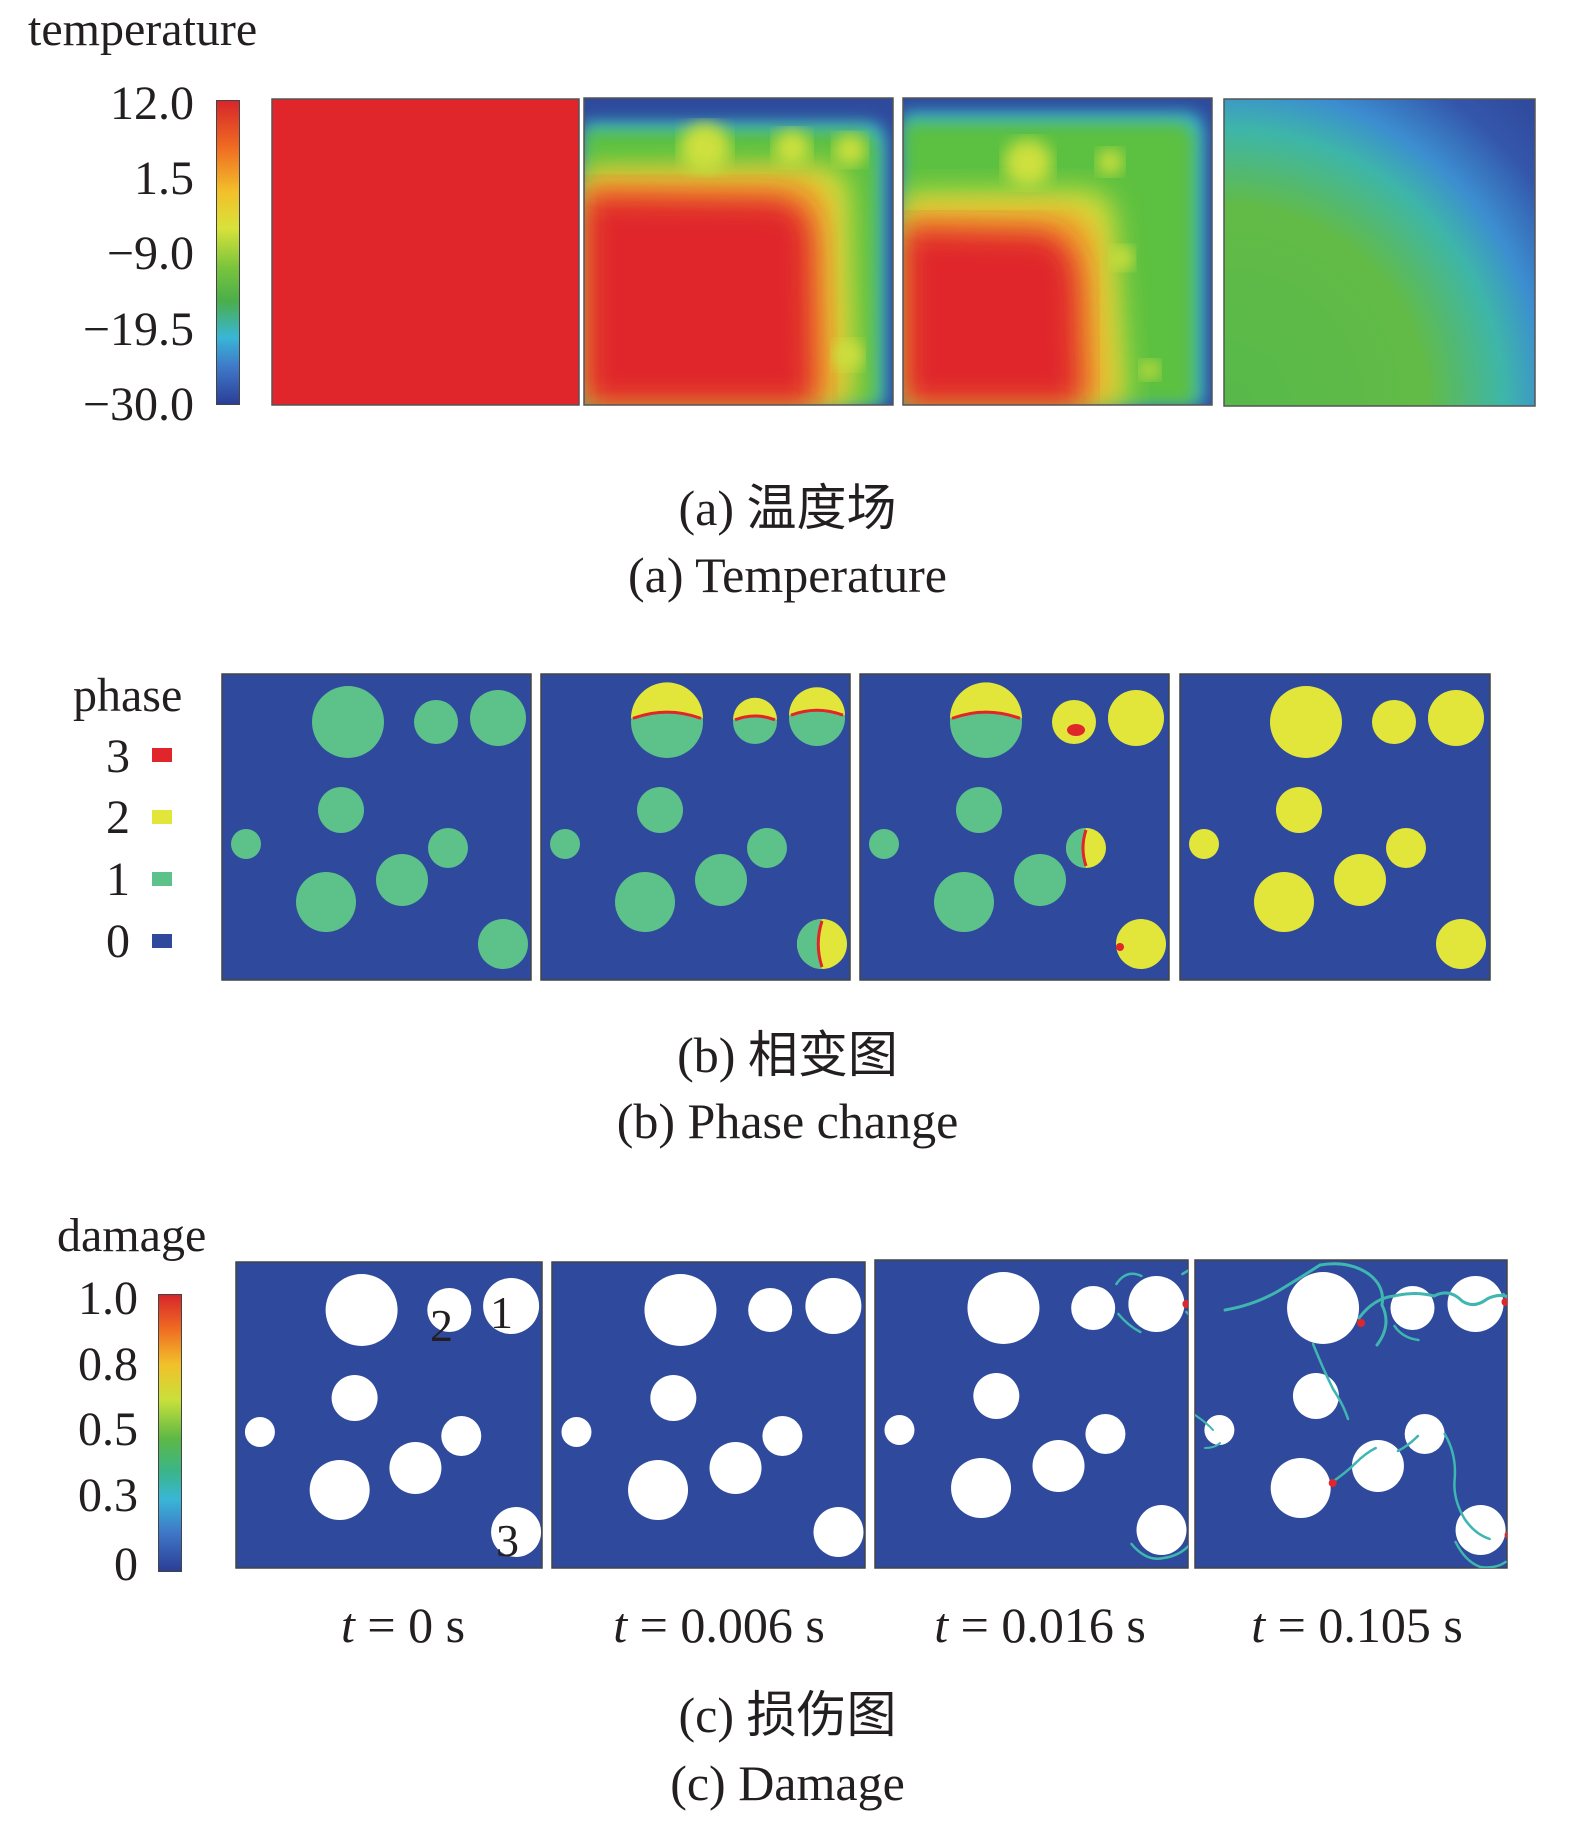  What do you see at coordinates (871, 1414) in the screenshot?
I see `damage-panels` at bounding box center [871, 1414].